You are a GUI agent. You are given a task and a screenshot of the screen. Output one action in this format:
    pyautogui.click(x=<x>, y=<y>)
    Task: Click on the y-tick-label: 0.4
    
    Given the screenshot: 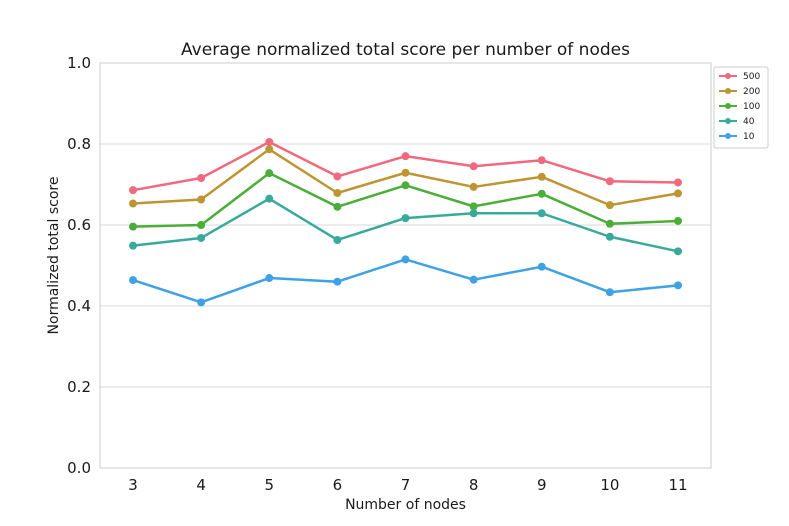 What is the action you would take?
    pyautogui.click(x=79, y=306)
    